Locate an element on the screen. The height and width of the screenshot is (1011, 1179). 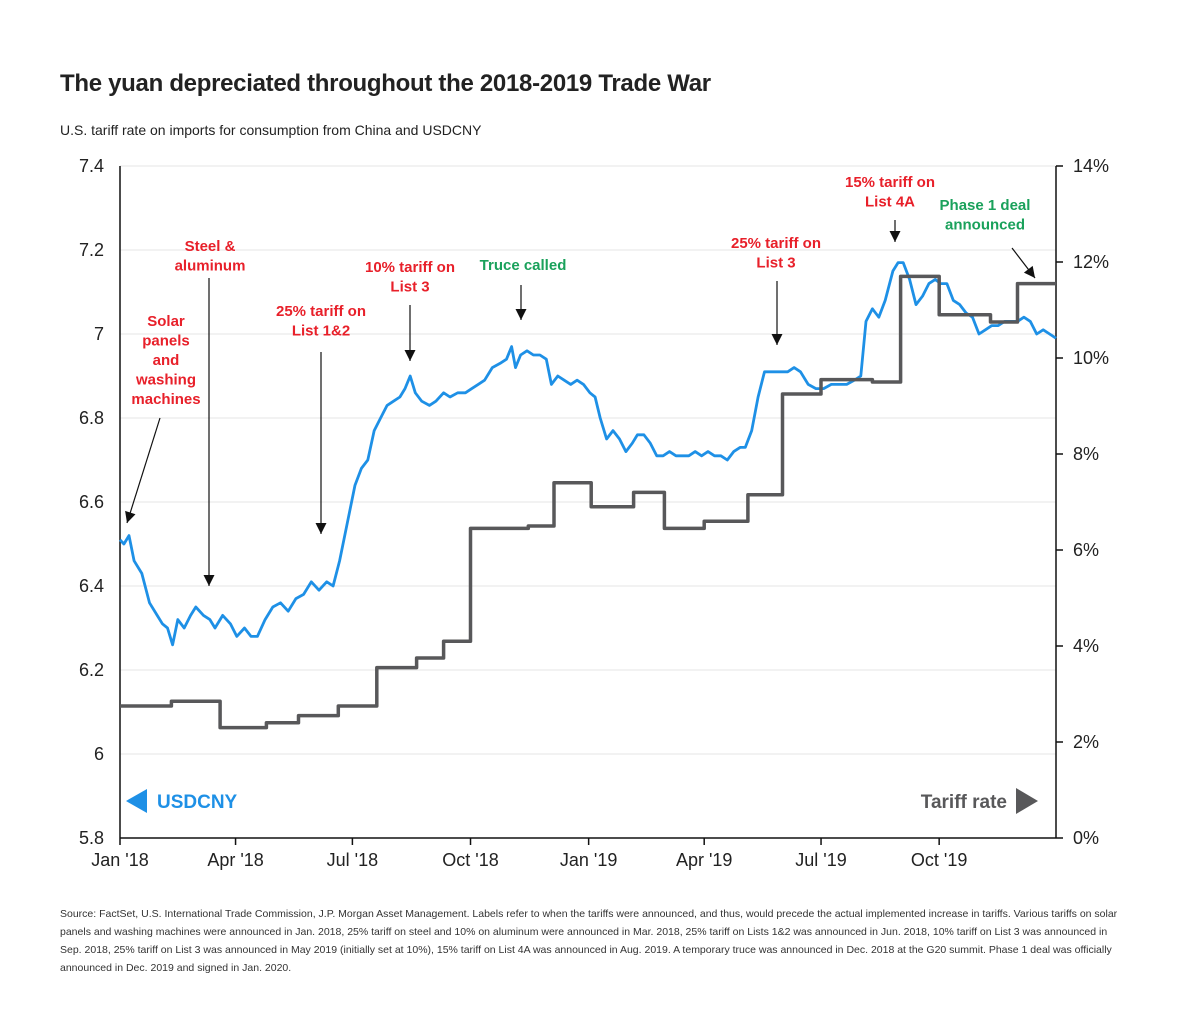
tariff-legend-marker is located at coordinates (1027, 801).